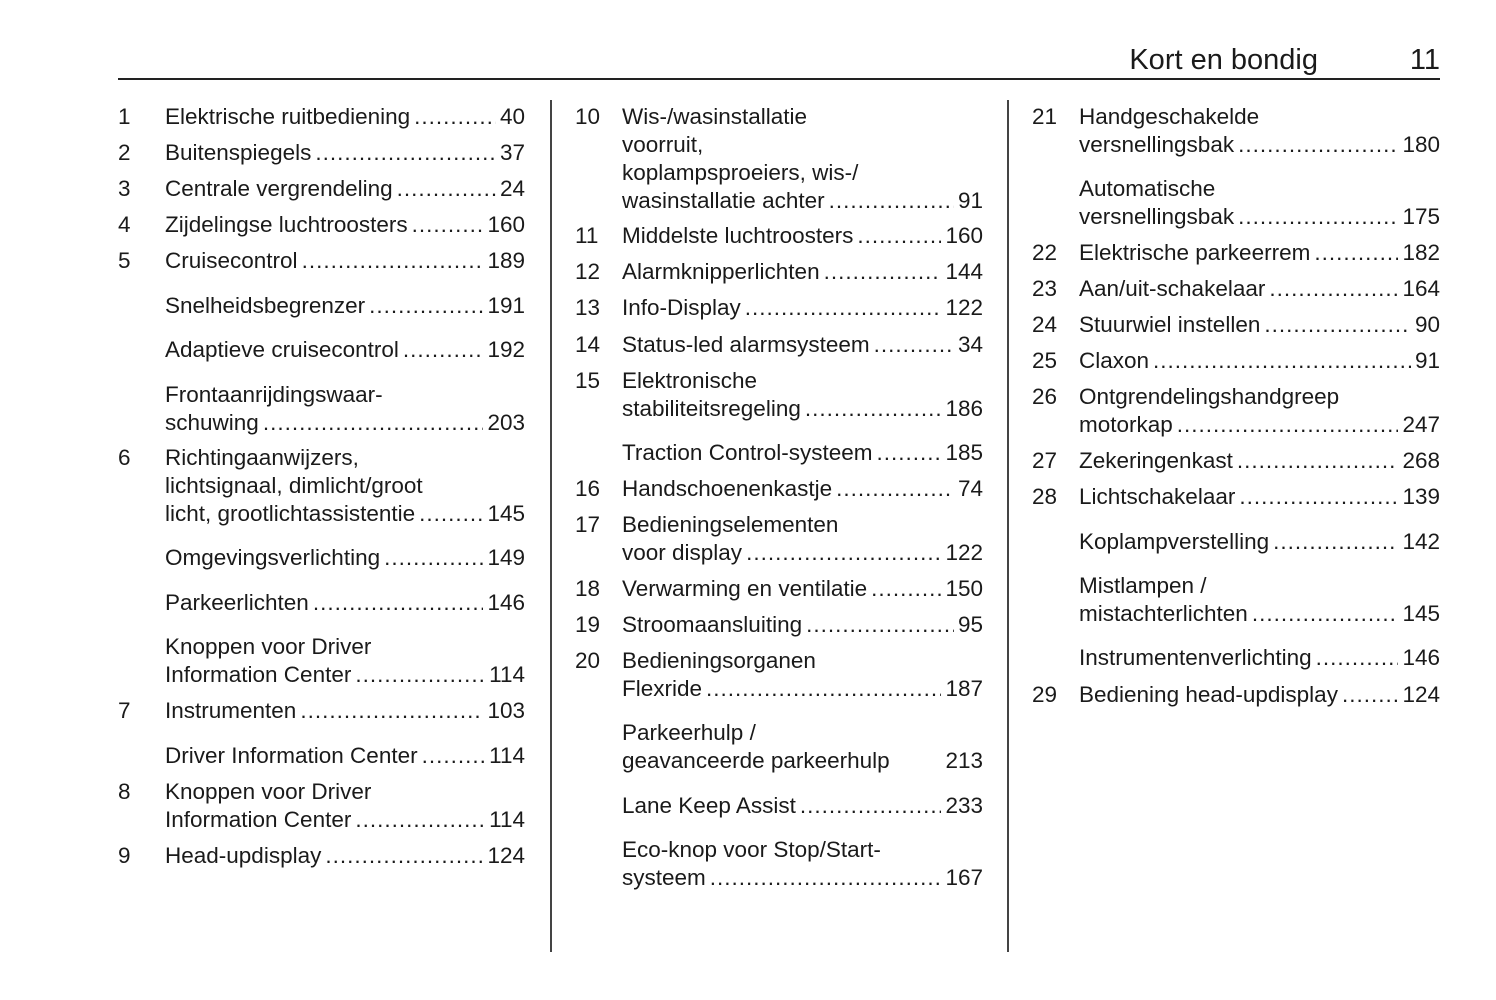  What do you see at coordinates (506, 260) in the screenshot?
I see `page-reference: 189` at bounding box center [506, 260].